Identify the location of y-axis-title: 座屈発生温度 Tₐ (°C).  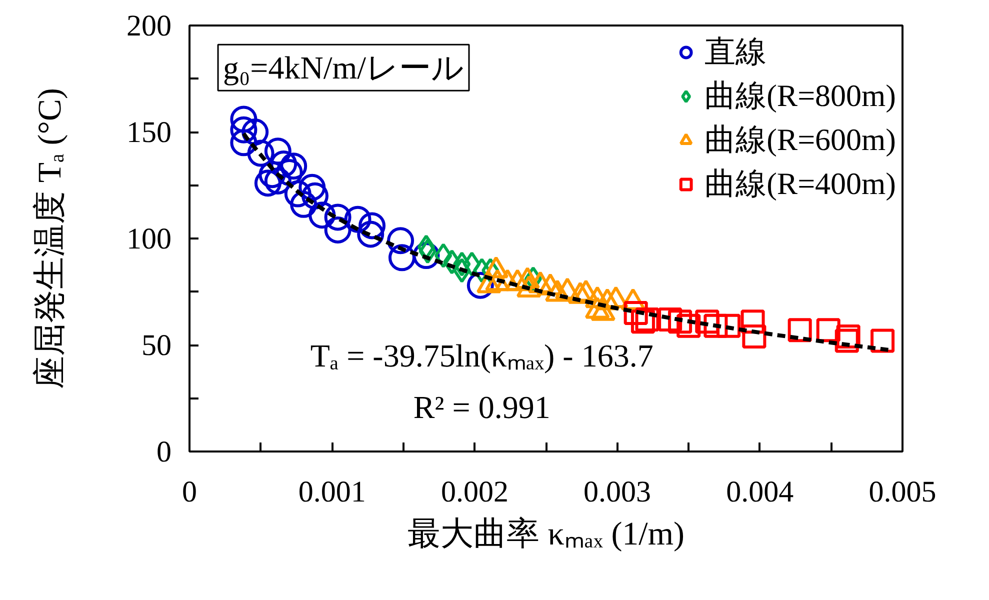
(50, 238).